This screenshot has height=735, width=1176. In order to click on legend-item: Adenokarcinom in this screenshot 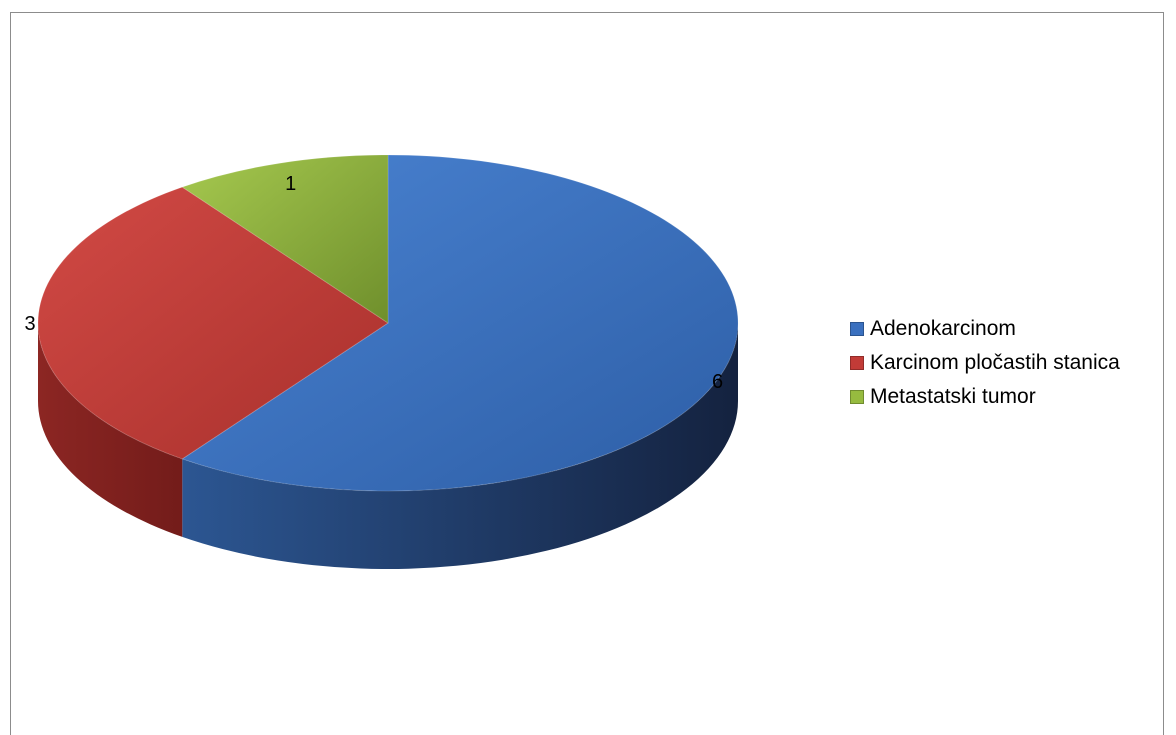, I will do `click(985, 329)`.